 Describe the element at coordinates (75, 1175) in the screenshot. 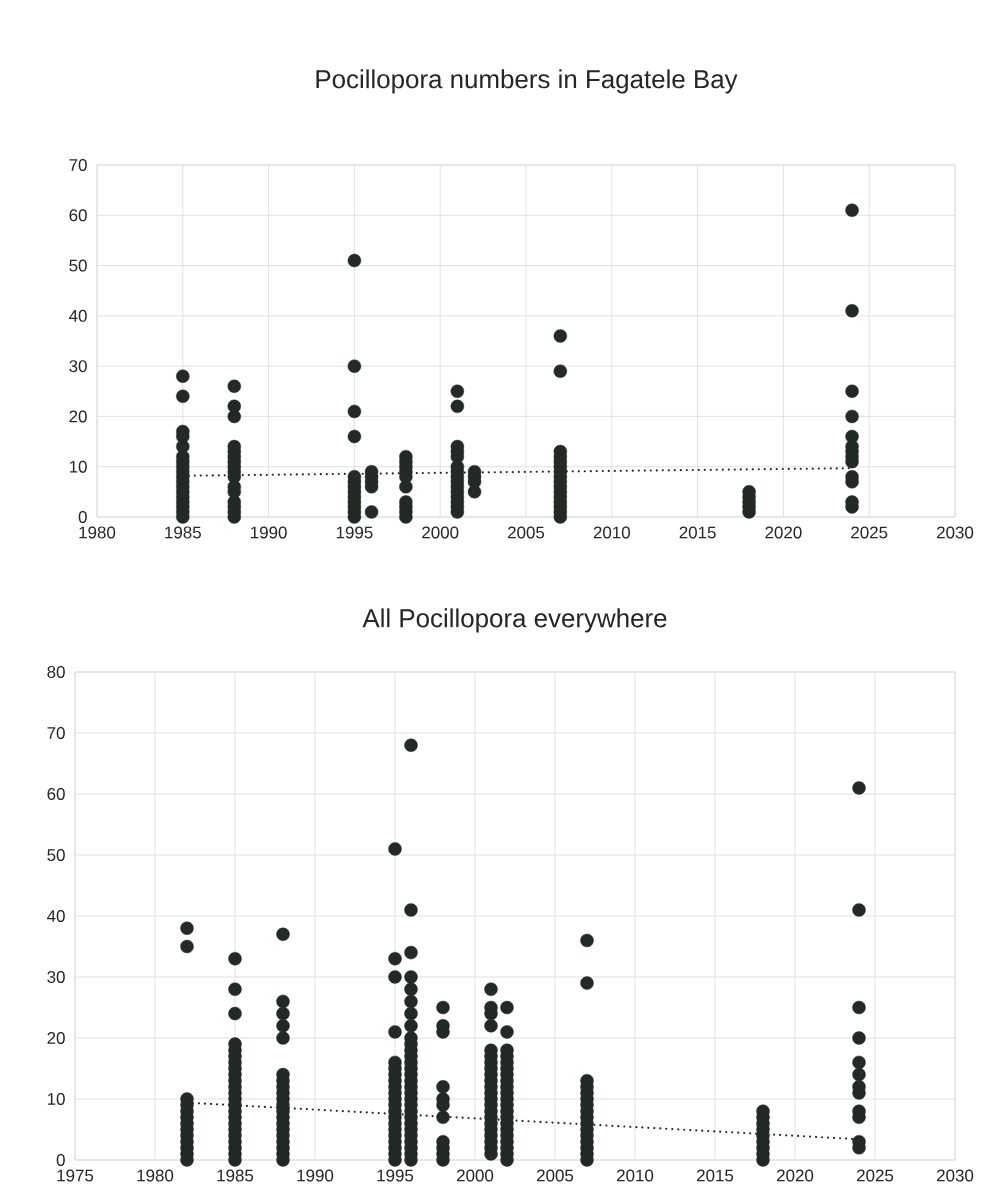

I see `x-tick-label: 1975` at that location.